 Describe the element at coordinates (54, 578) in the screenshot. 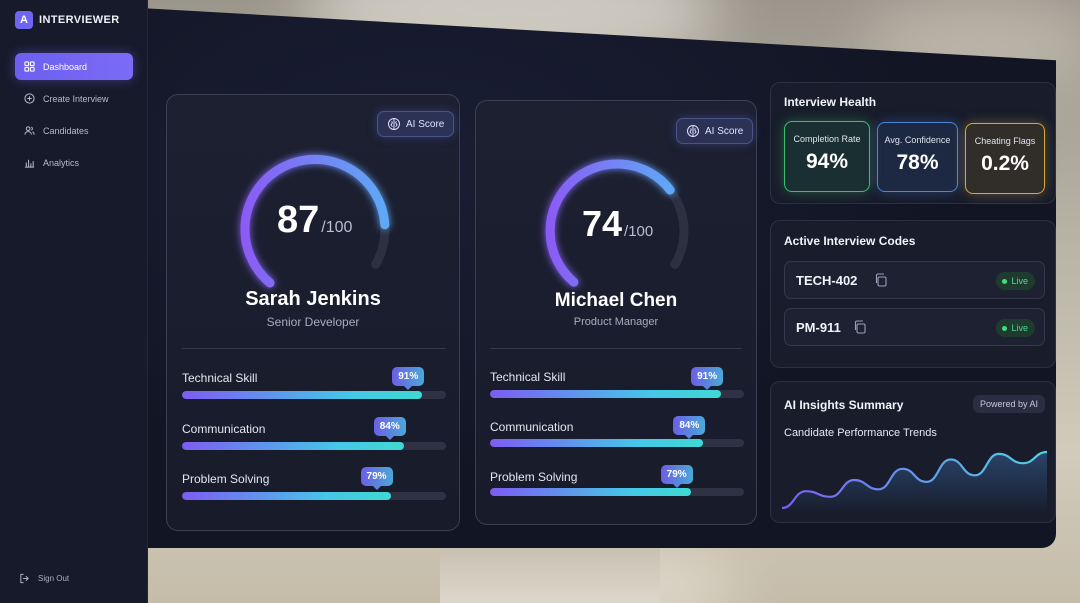

I see `sign-out-label: Sign Out` at that location.